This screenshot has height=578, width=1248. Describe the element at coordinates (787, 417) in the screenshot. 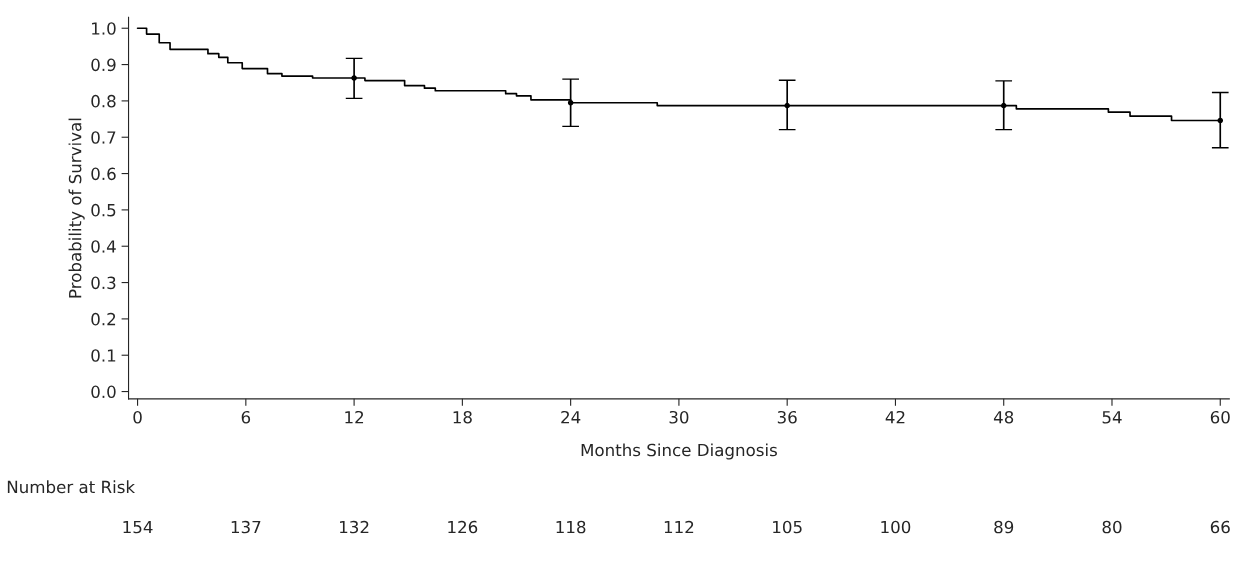

I see `x-tick-label: 36` at that location.